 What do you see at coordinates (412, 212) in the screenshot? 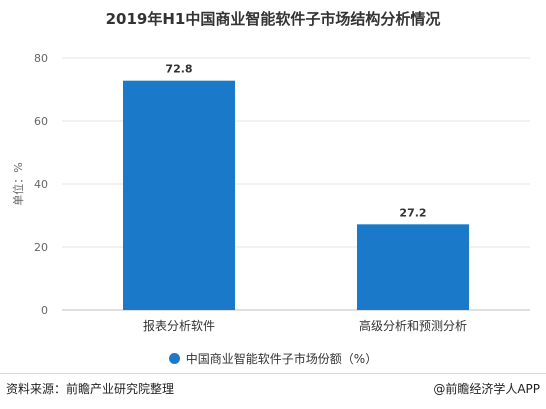
I see `data-label: 27.2` at bounding box center [412, 212].